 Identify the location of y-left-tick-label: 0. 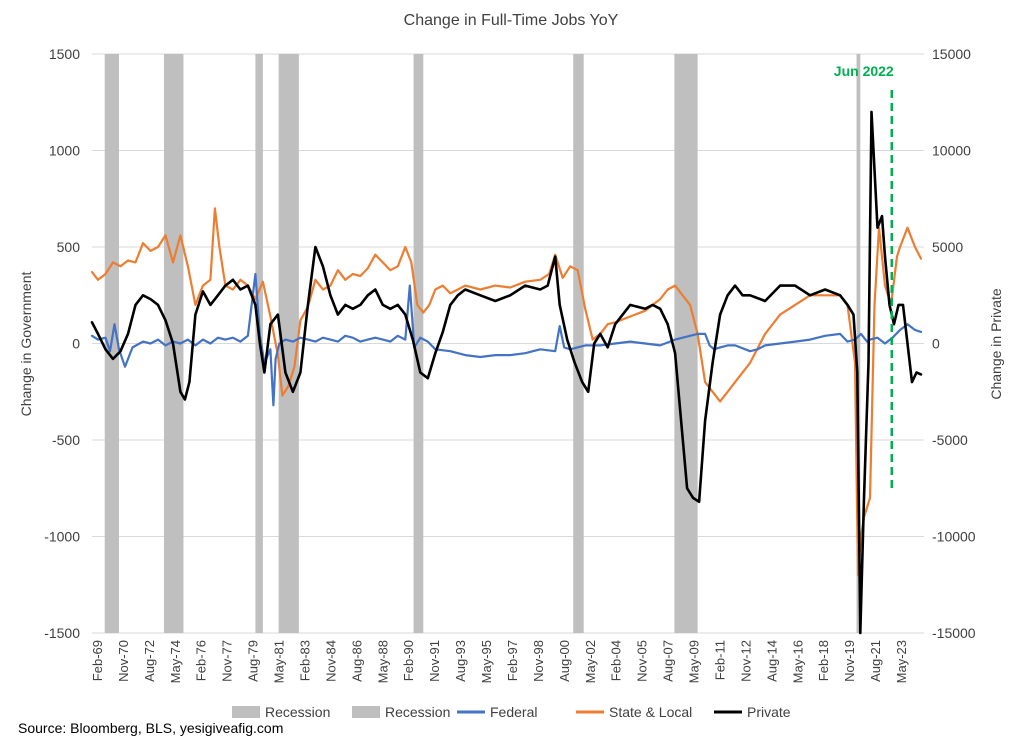
(76, 344).